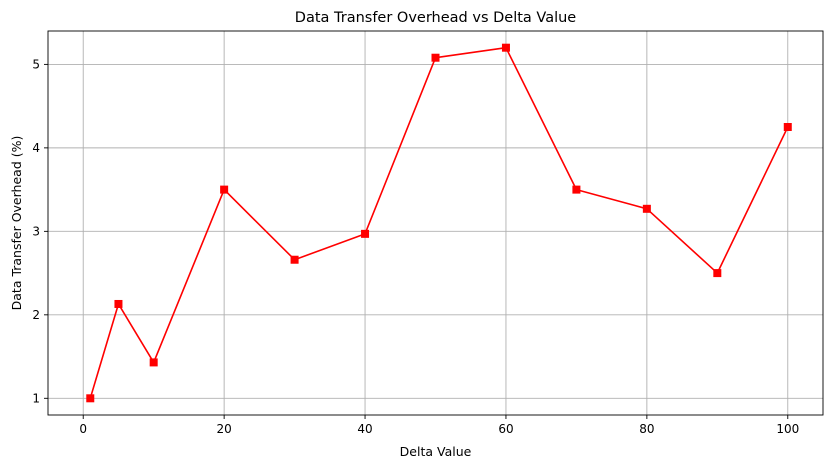  I want to click on chart-title: Data Transfer Overhead vs Delta Value, so click(436, 18).